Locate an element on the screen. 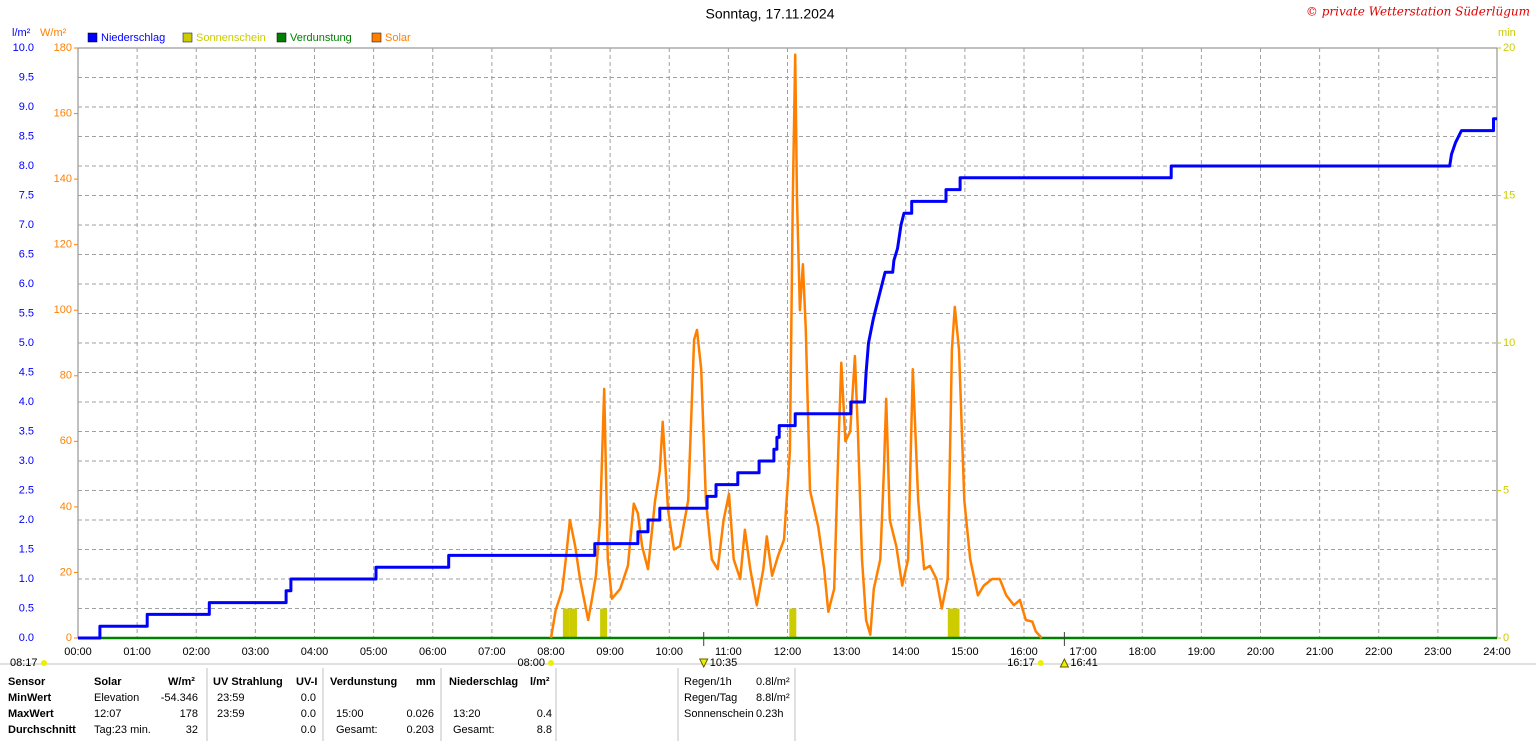  y3-tick-label: 10 is located at coordinates (1509, 343).